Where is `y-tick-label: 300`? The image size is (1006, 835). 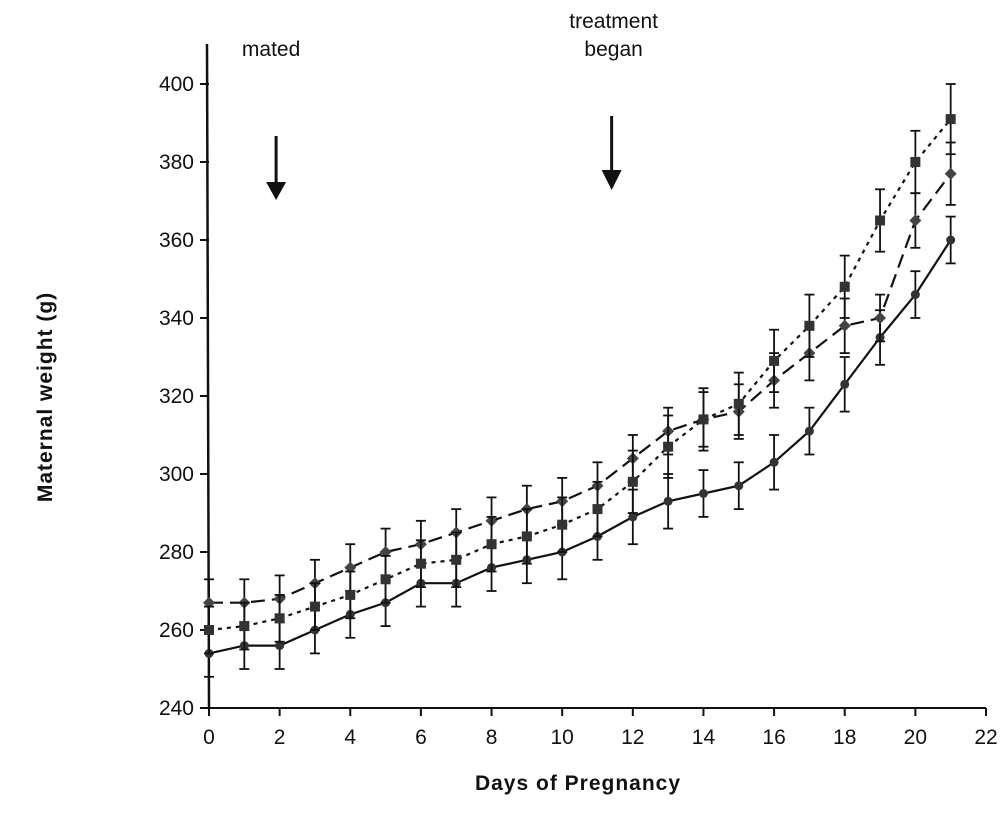
y-tick-label: 300 is located at coordinates (176, 474).